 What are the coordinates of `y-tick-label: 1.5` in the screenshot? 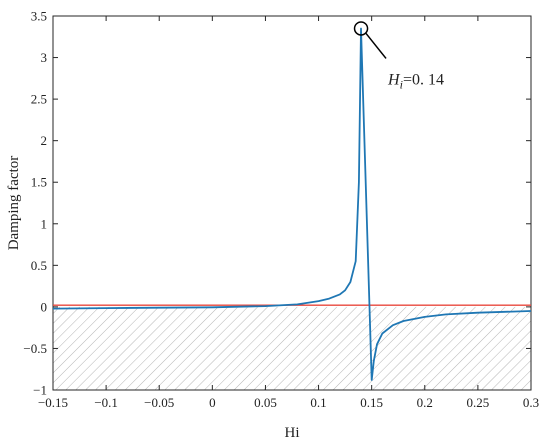 It's located at (39, 182).